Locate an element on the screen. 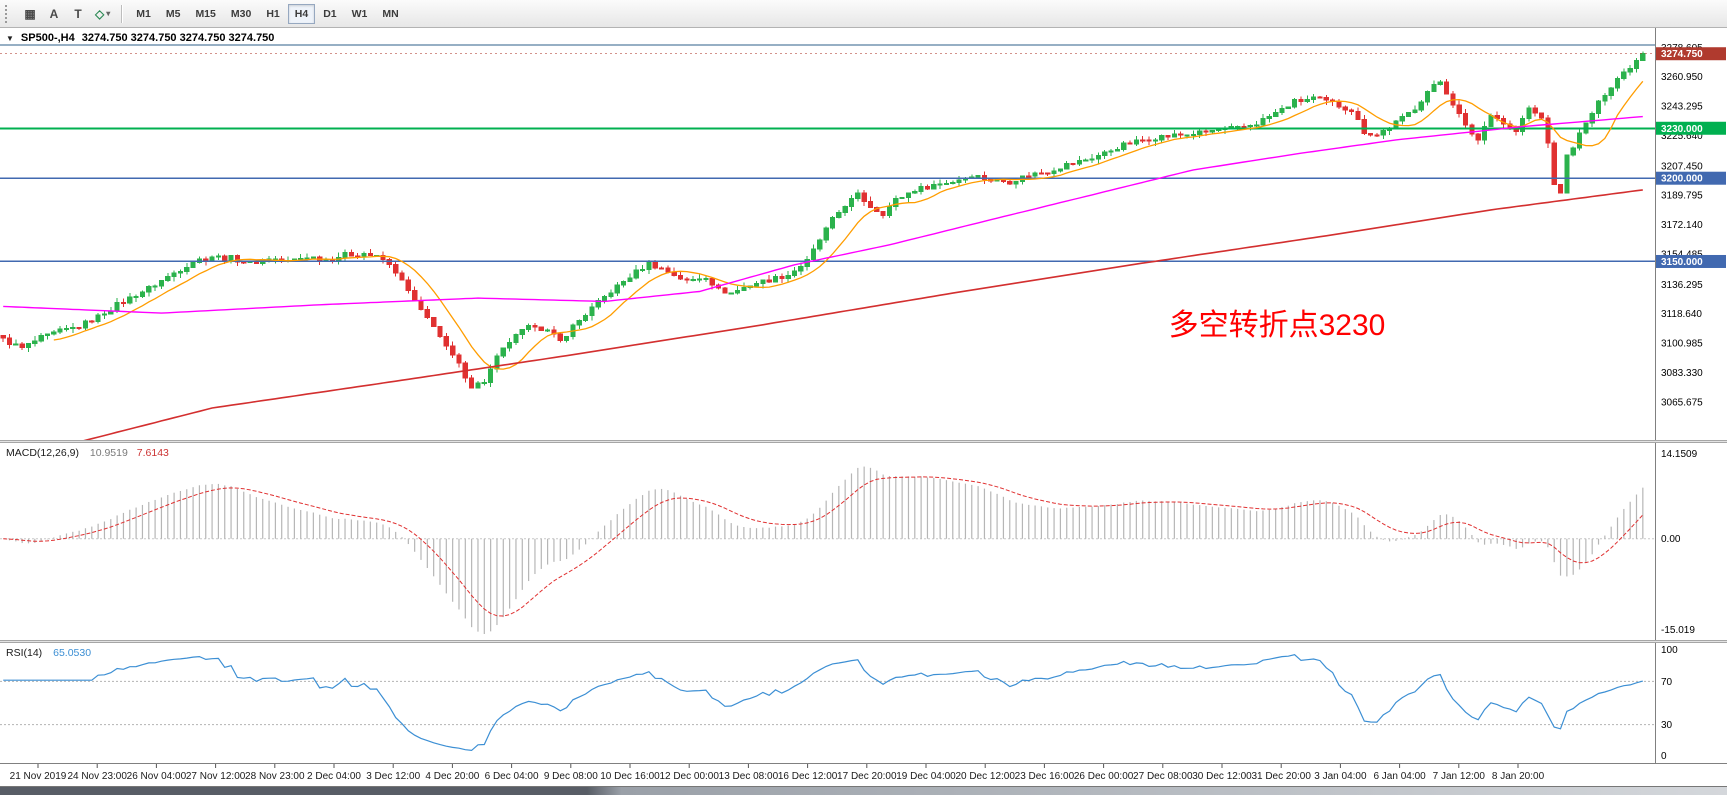  rsi-axis-100: 100 is located at coordinates (1669, 650).